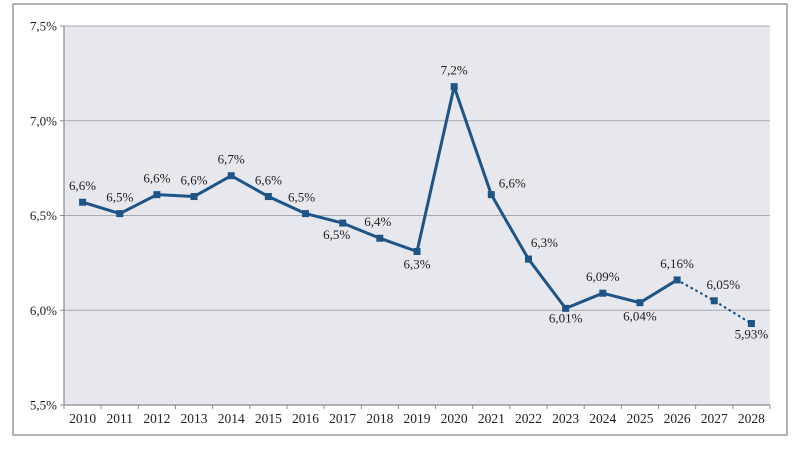 The image size is (800, 450). I want to click on y-axis-label: 5,5%, so click(43, 405).